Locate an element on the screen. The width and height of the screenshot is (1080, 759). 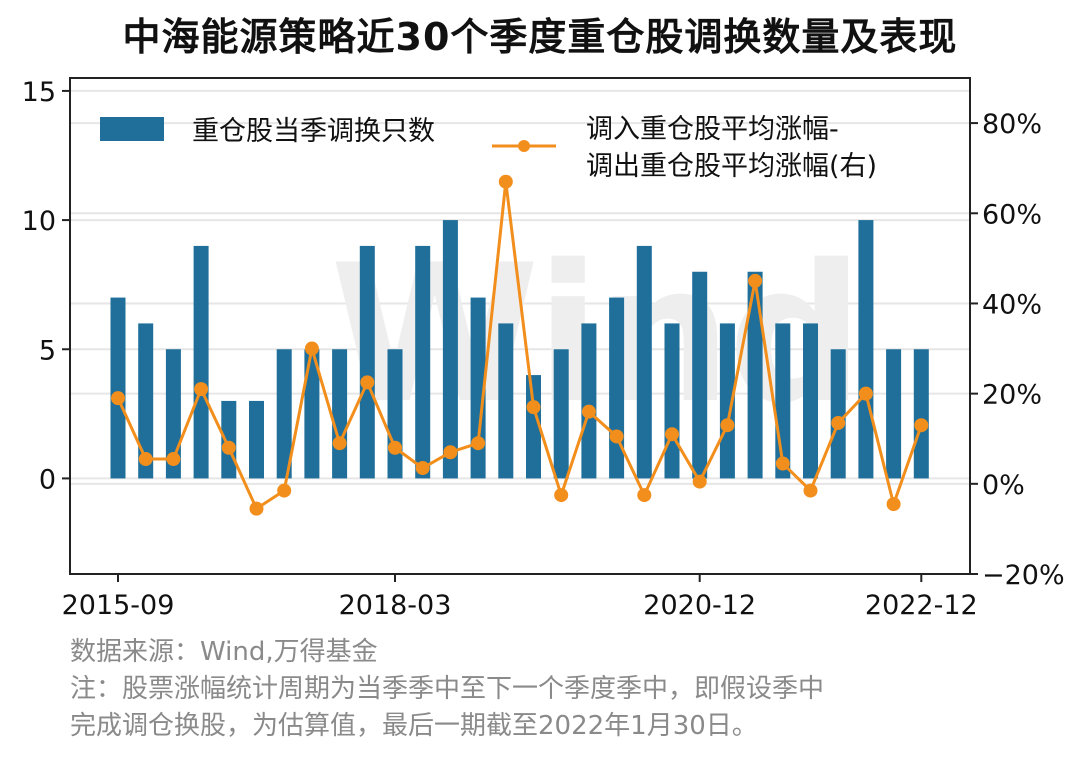
legend-line-label-1: 调入重仓股平均涨幅- is located at coordinates (712, 129).